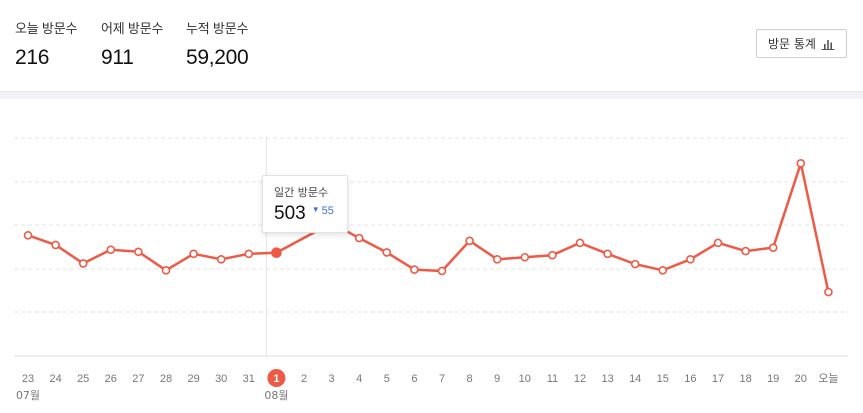 This screenshot has height=413, width=863. Describe the element at coordinates (46, 28) in the screenshot. I see `today-visits-label: 오늘 방문수` at that location.